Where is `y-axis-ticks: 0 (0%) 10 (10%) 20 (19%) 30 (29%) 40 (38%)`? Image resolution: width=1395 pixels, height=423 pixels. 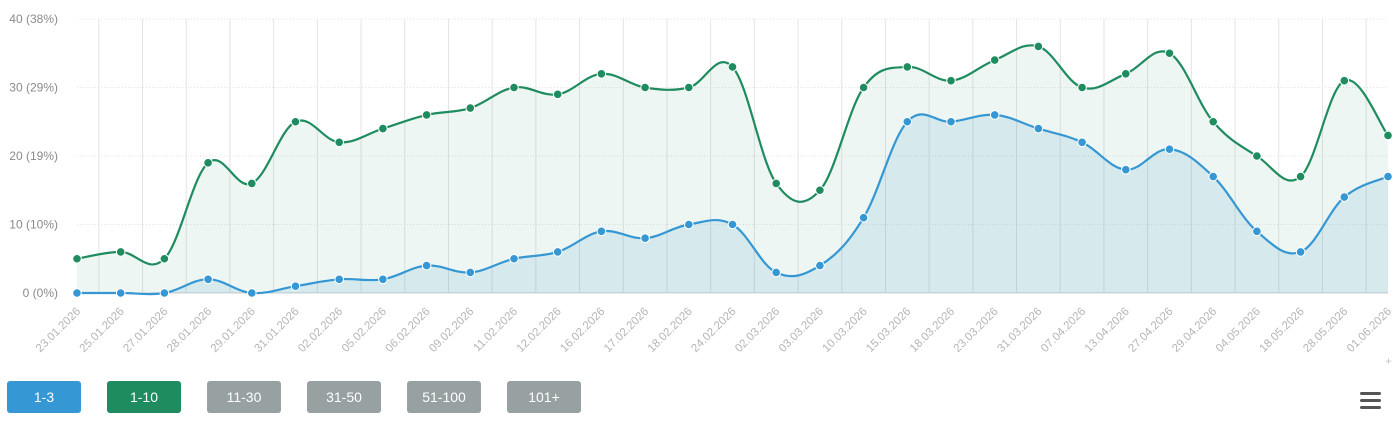 y-axis-ticks: 0 (0%) 10 (10%) 20 (19%) 30 (29%) 40 (38%) is located at coordinates (33, 156).